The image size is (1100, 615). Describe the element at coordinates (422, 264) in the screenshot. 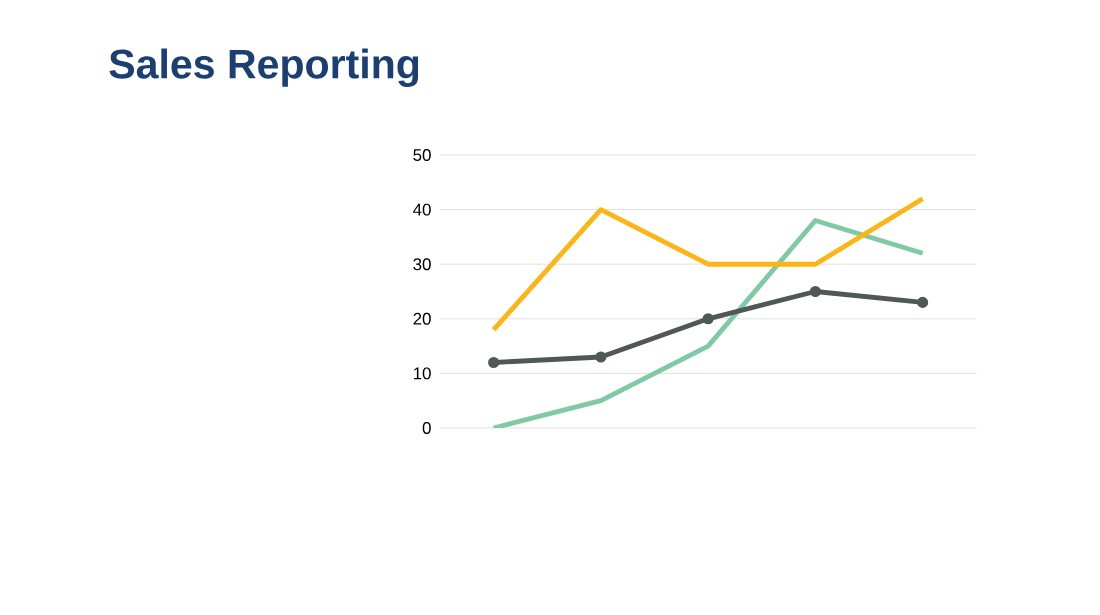

I see `y-tick-label: 30` at that location.